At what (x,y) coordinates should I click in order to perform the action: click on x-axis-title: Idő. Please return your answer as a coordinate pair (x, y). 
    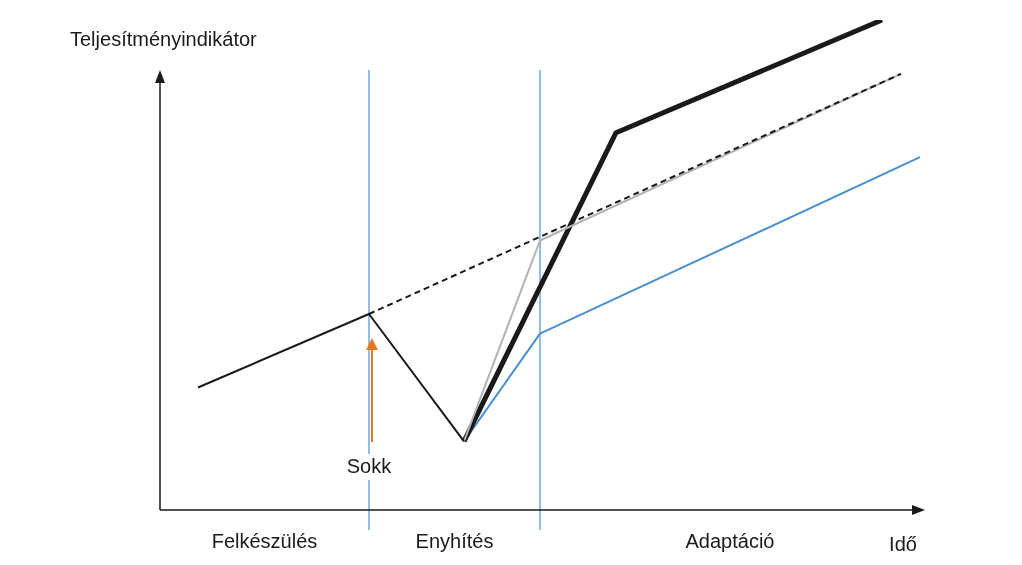
    Looking at the image, I should click on (903, 543).